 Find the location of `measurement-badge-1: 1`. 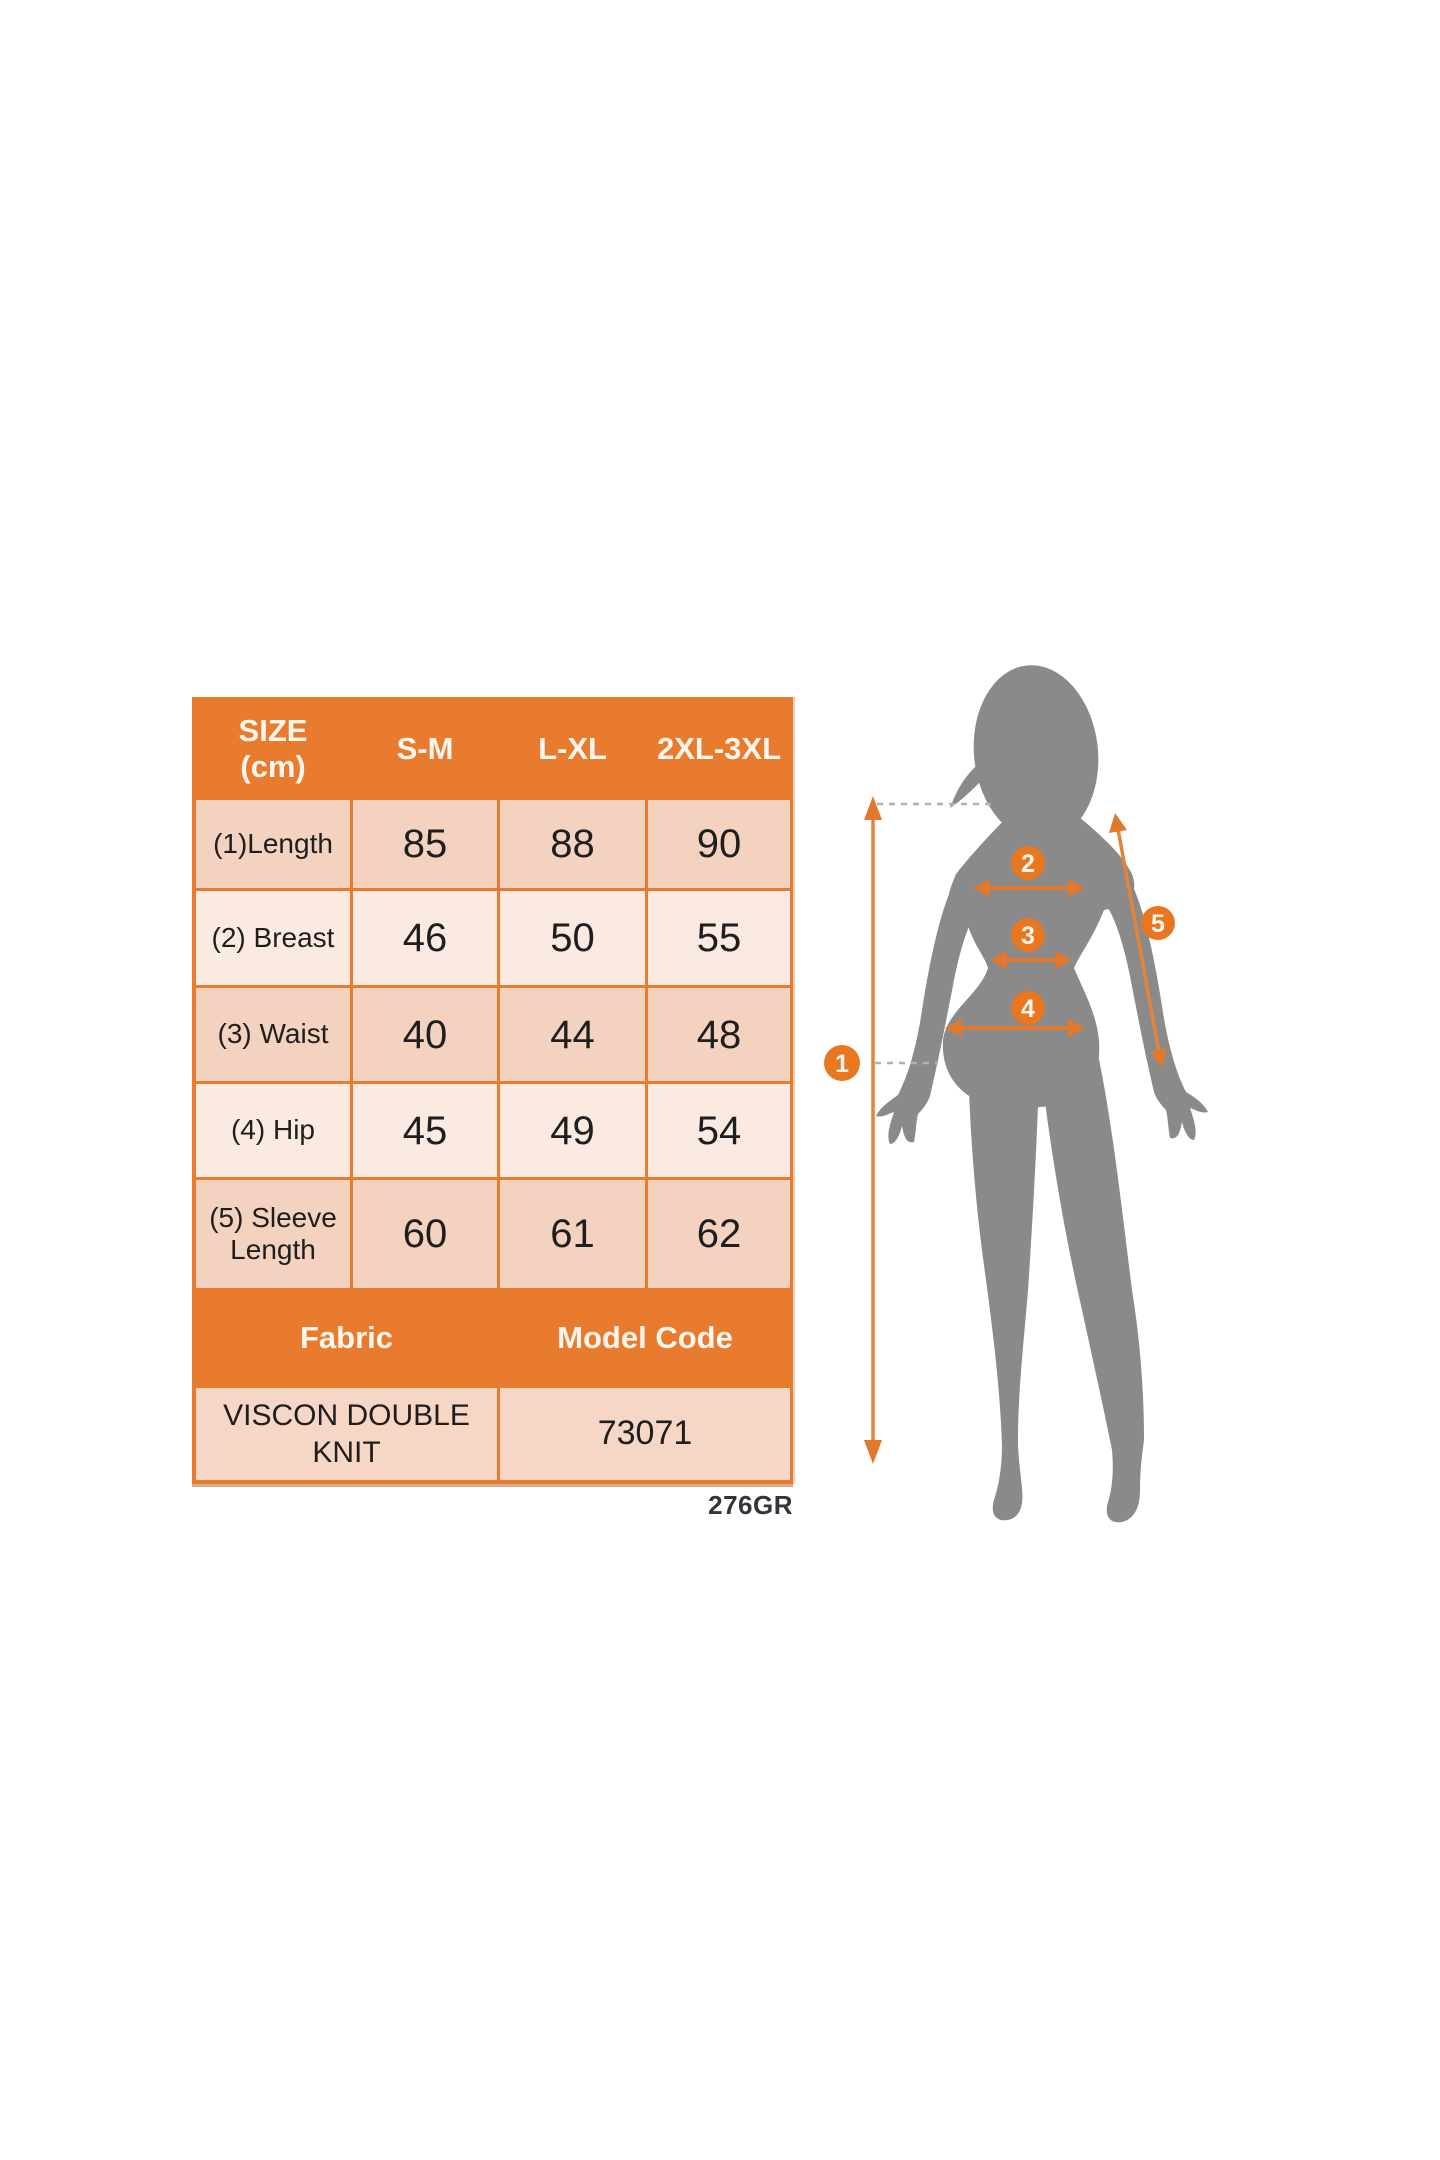

measurement-badge-1: 1 is located at coordinates (842, 1063).